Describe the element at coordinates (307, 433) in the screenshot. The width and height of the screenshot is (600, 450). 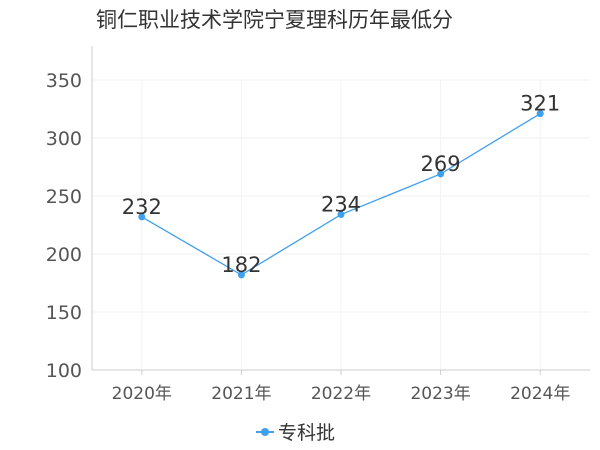
I see `legend-label: 专科批` at that location.